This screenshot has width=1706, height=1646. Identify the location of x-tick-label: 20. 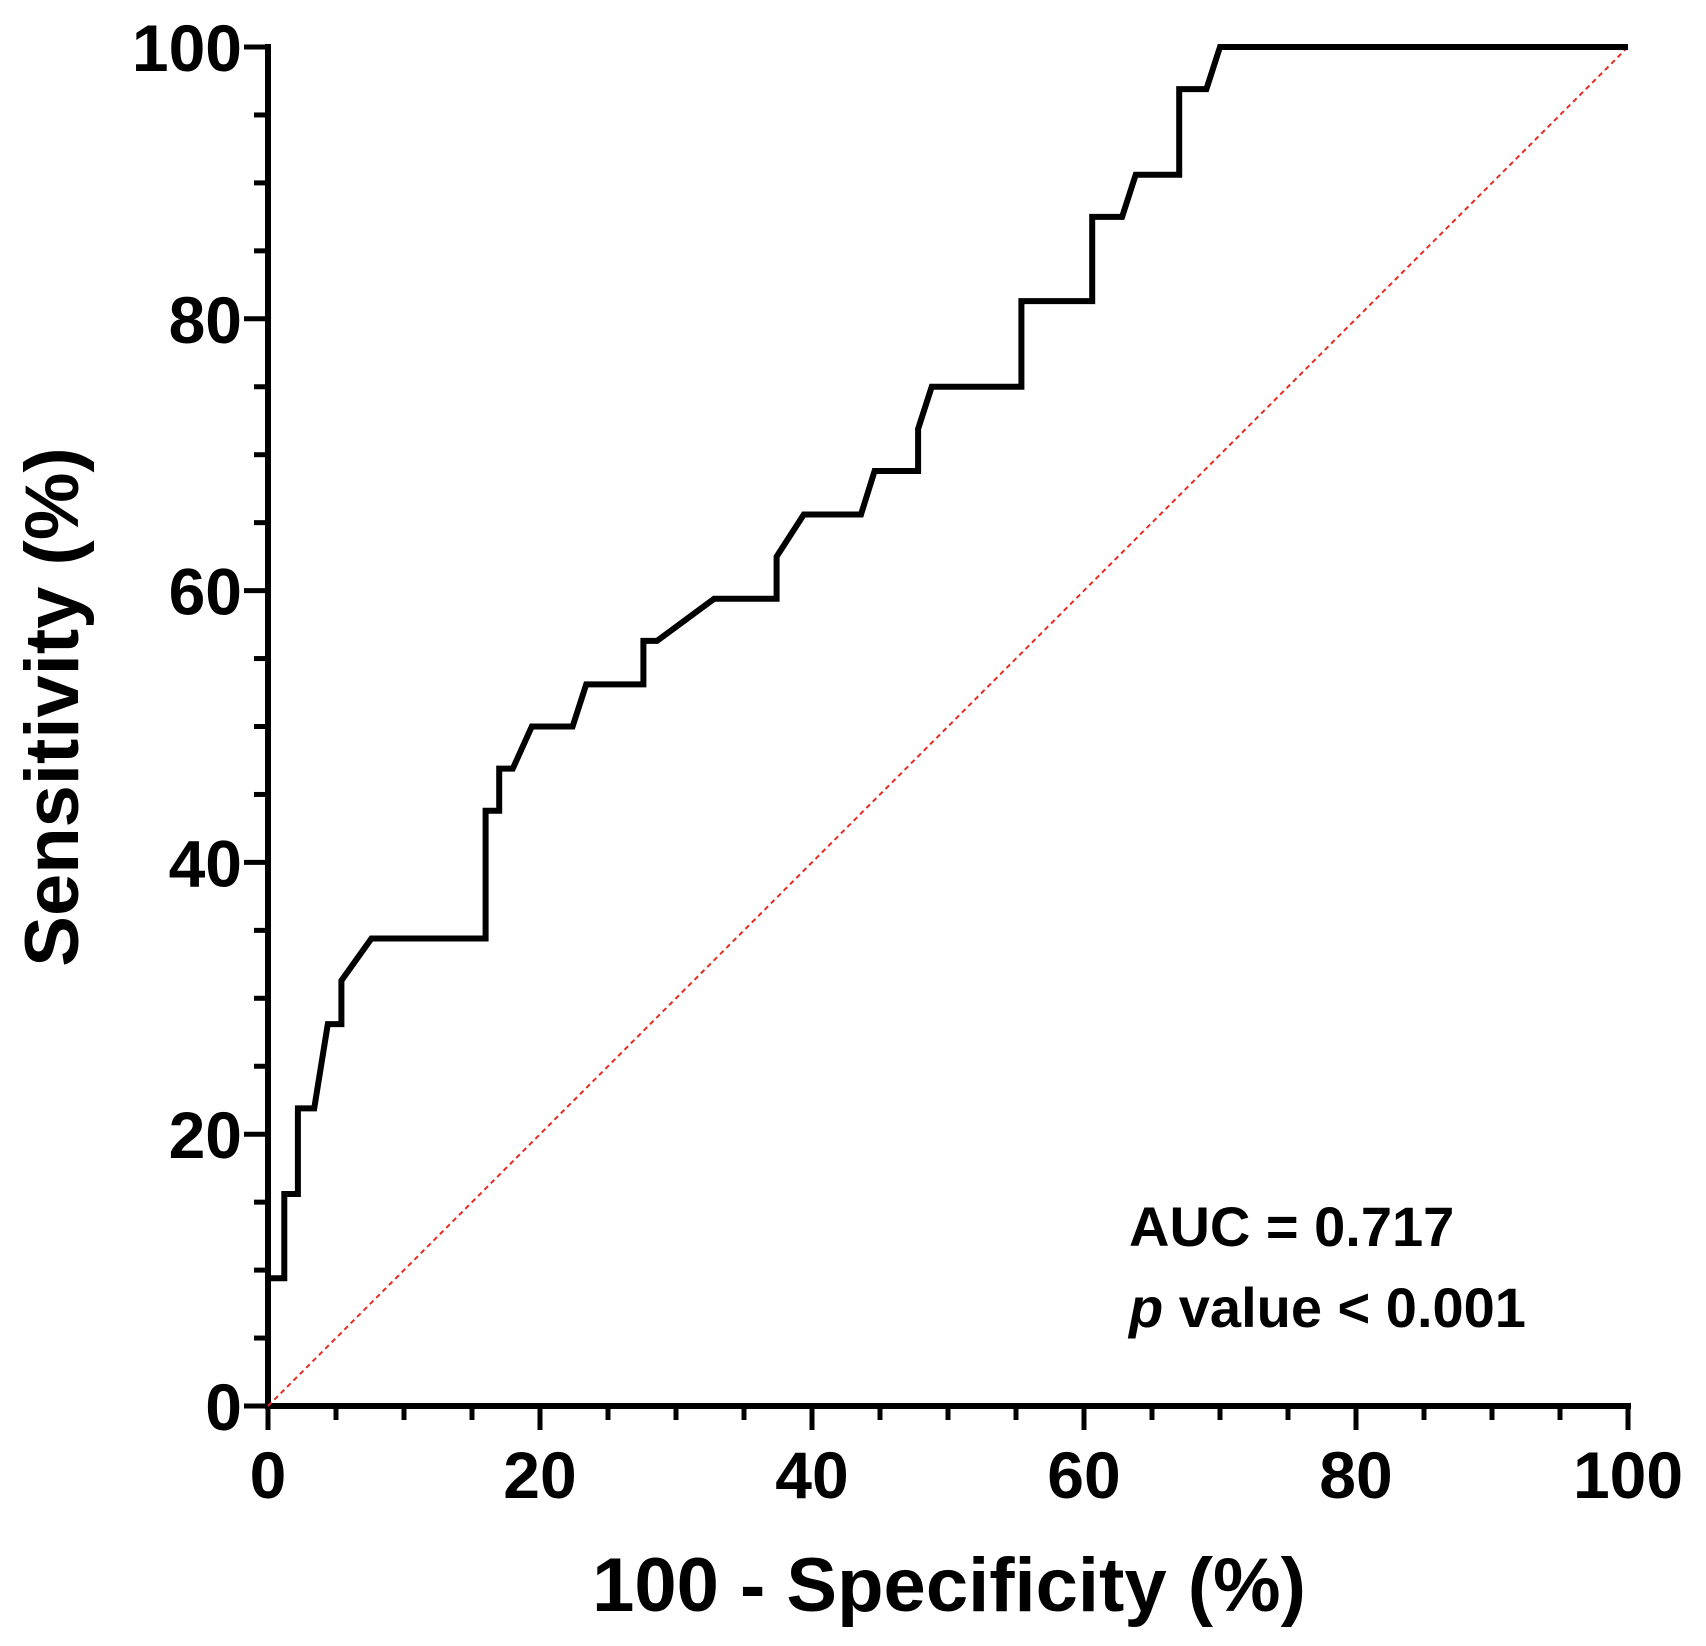
(539, 1475).